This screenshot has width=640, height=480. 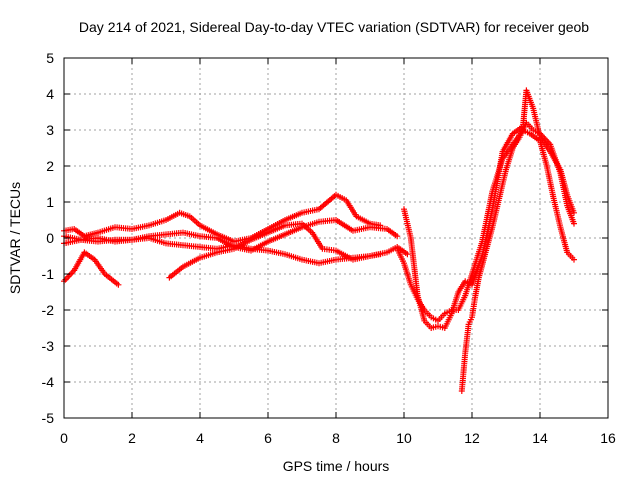 What do you see at coordinates (15, 238) in the screenshot?
I see `y-axis-label: SDTVAR / TECUs` at bounding box center [15, 238].